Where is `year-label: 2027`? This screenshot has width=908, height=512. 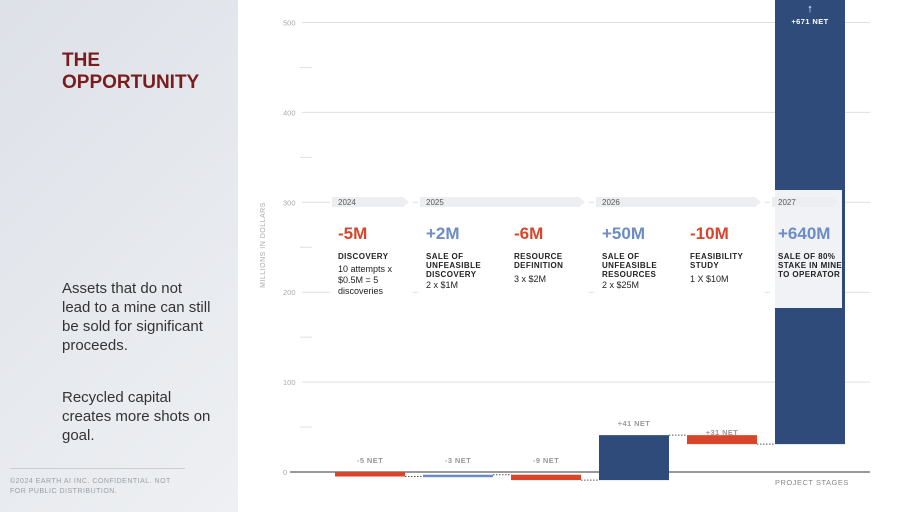 year-label: 2027 is located at coordinates (787, 202).